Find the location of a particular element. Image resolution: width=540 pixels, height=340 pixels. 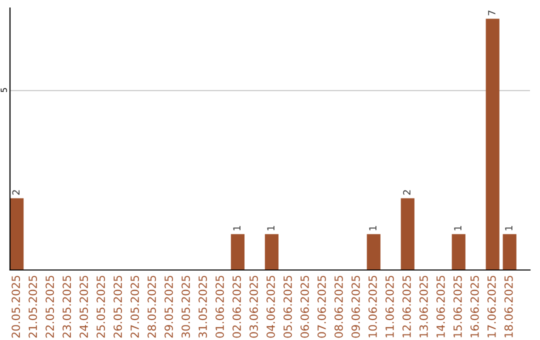

x-tick-label: 15.06.2025 is located at coordinates (457, 307).